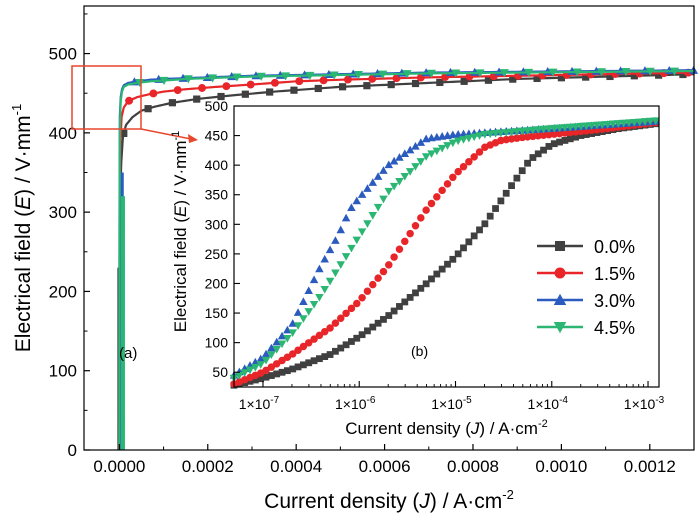  What do you see at coordinates (614, 274) in the screenshot?
I see `legend-label: 1.5%` at bounding box center [614, 274].